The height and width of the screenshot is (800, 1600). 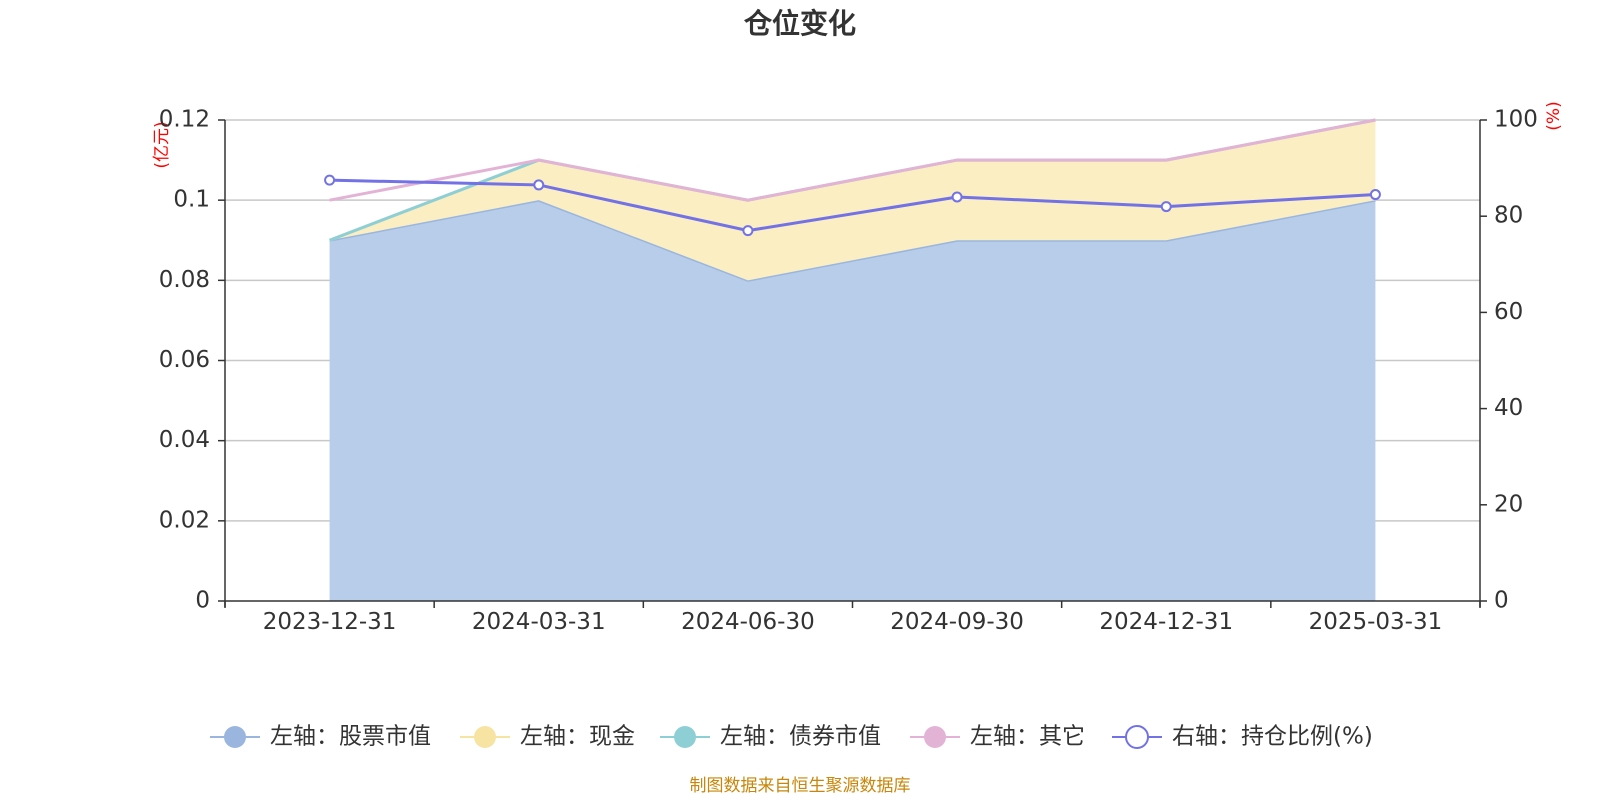 What do you see at coordinates (162, 144) in the screenshot?
I see `left-axis-unit: (亿元)` at bounding box center [162, 144].